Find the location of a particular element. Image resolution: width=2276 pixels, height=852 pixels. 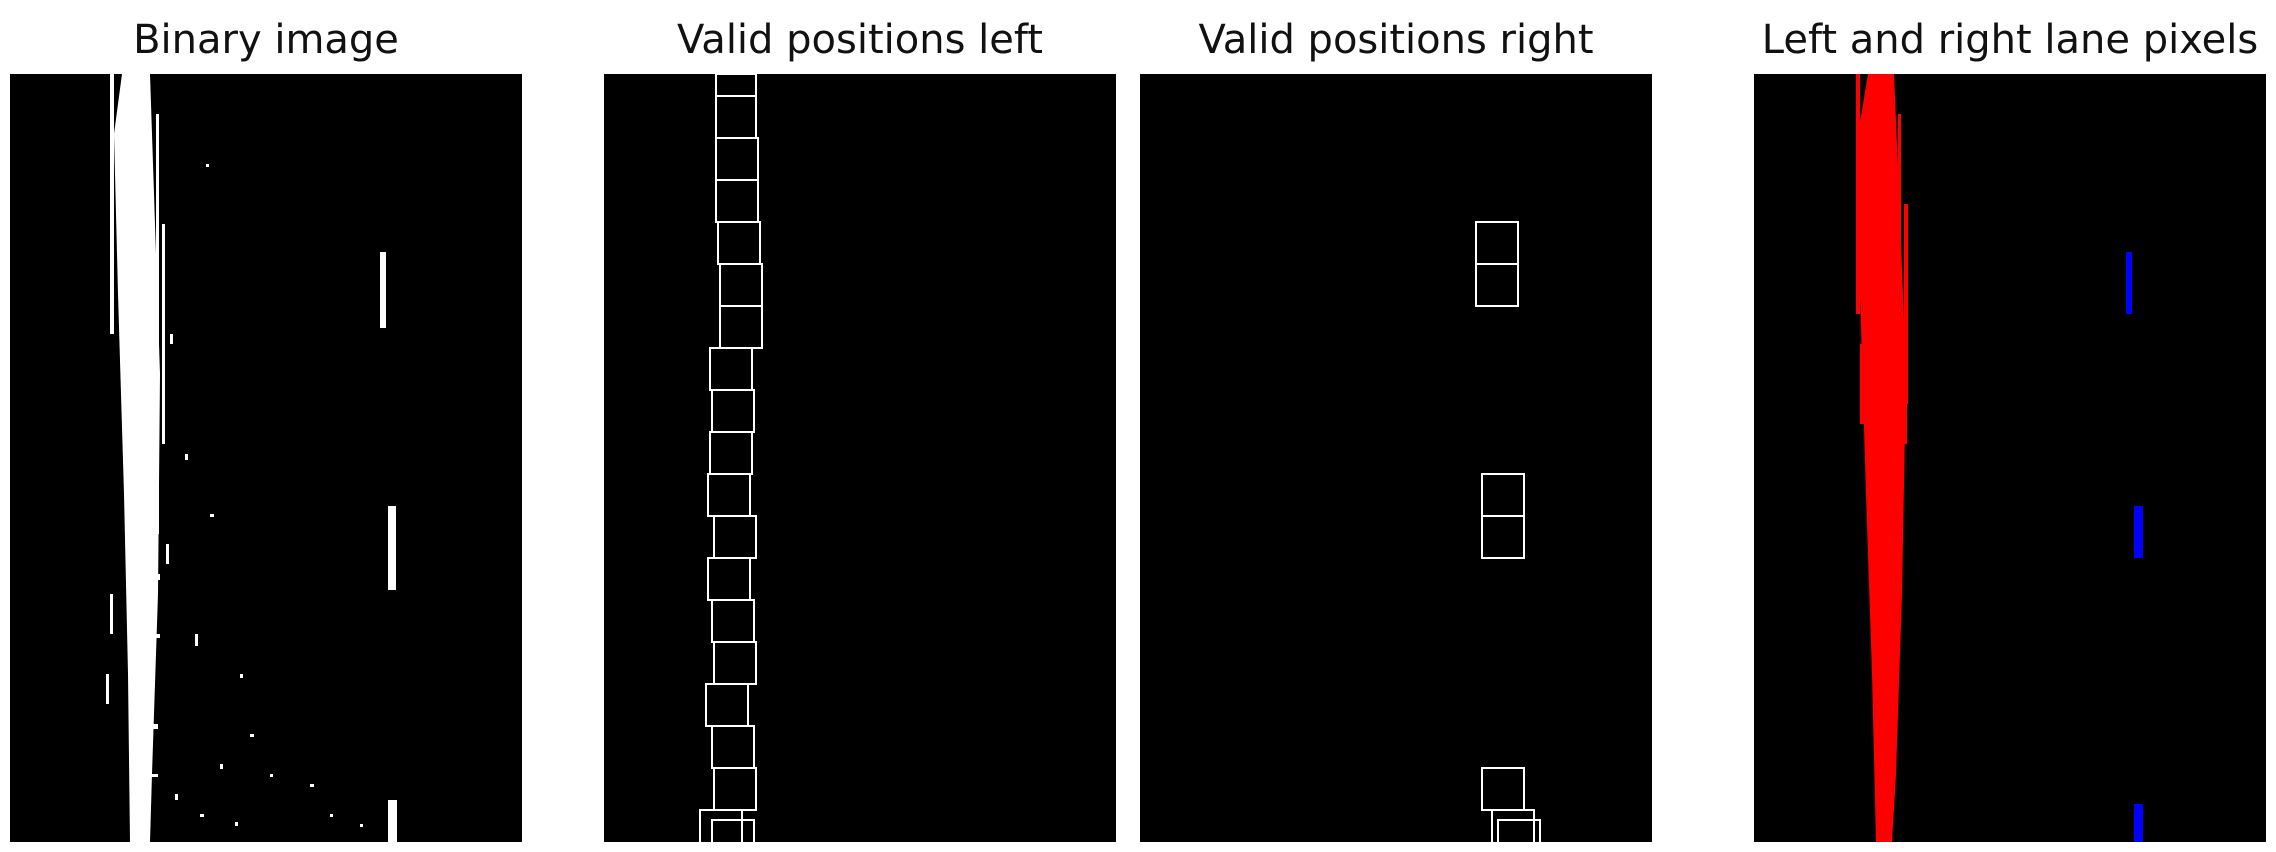

binary-image is located at coordinates (251, 458).